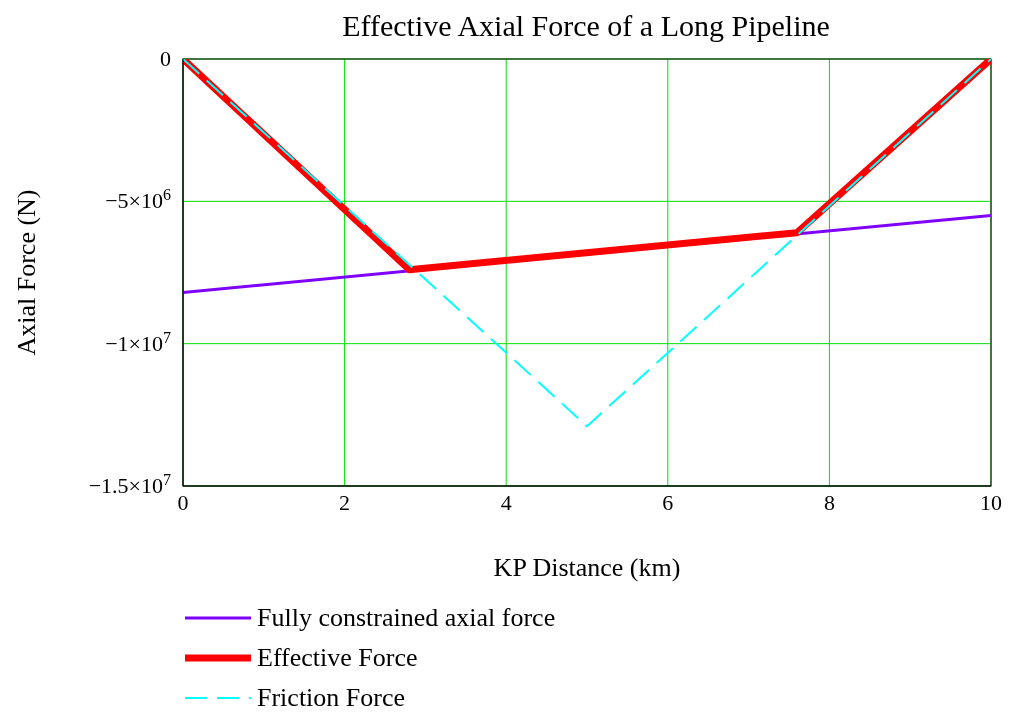 The image size is (1012, 724). Describe the element at coordinates (183, 502) in the screenshot. I see `x-tick-label: 0` at that location.